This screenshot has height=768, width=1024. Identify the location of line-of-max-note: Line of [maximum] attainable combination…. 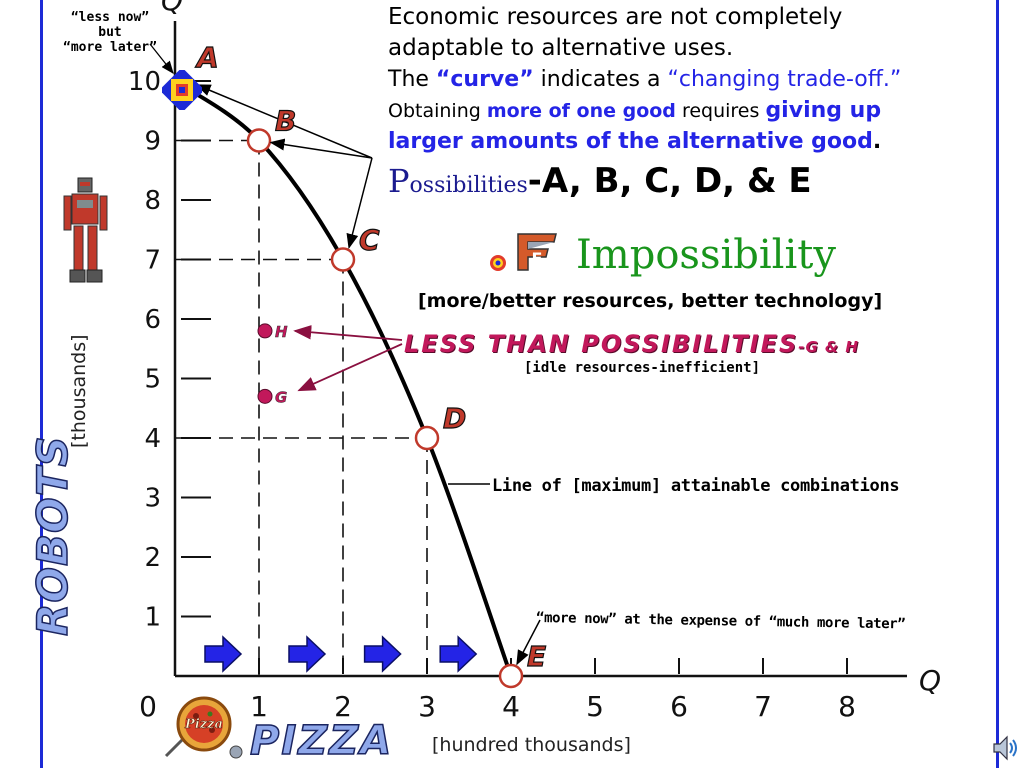
(696, 486).